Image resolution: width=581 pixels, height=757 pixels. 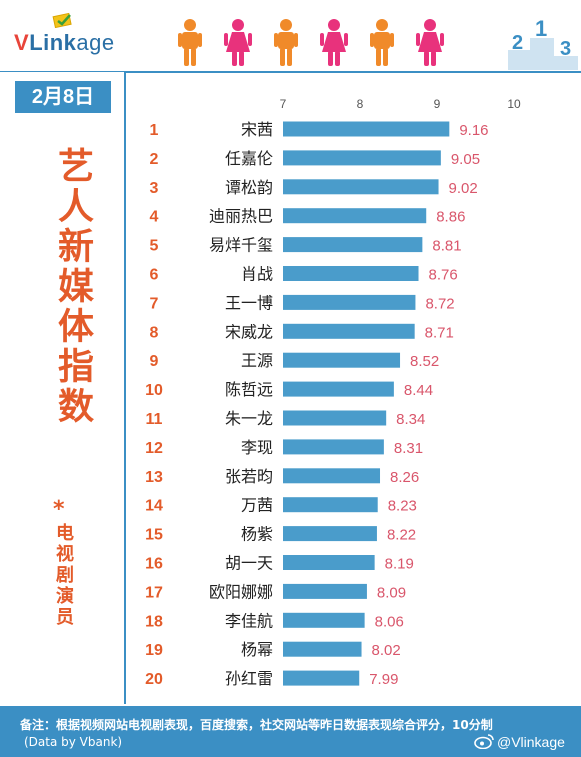 What do you see at coordinates (383, 679) in the screenshot?
I see `value-label: 7.99` at bounding box center [383, 679].